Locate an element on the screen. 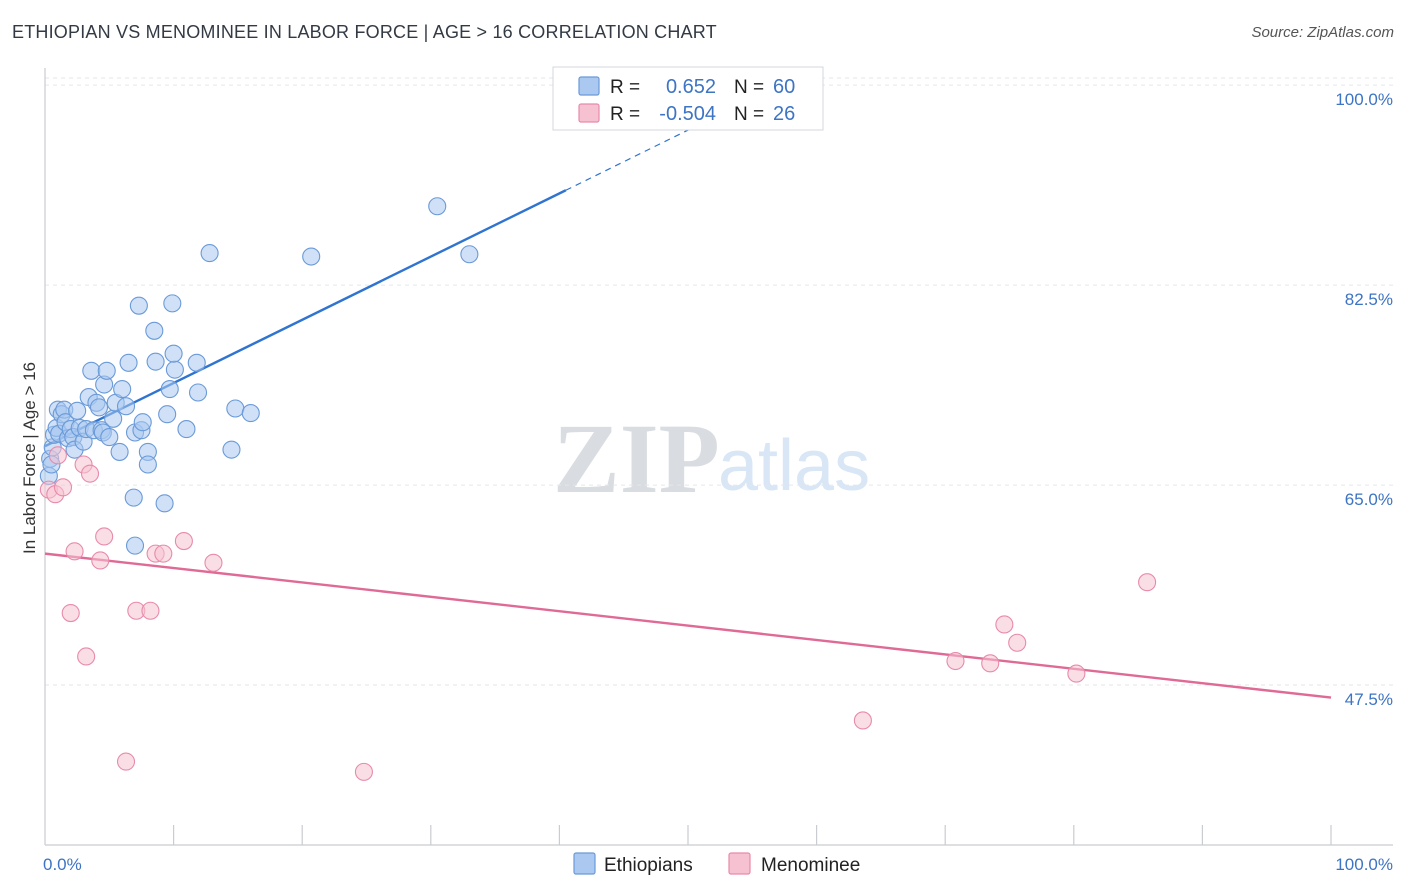 This screenshot has height=892, width=1406. y-tick-label: 100.0% is located at coordinates (1364, 99).